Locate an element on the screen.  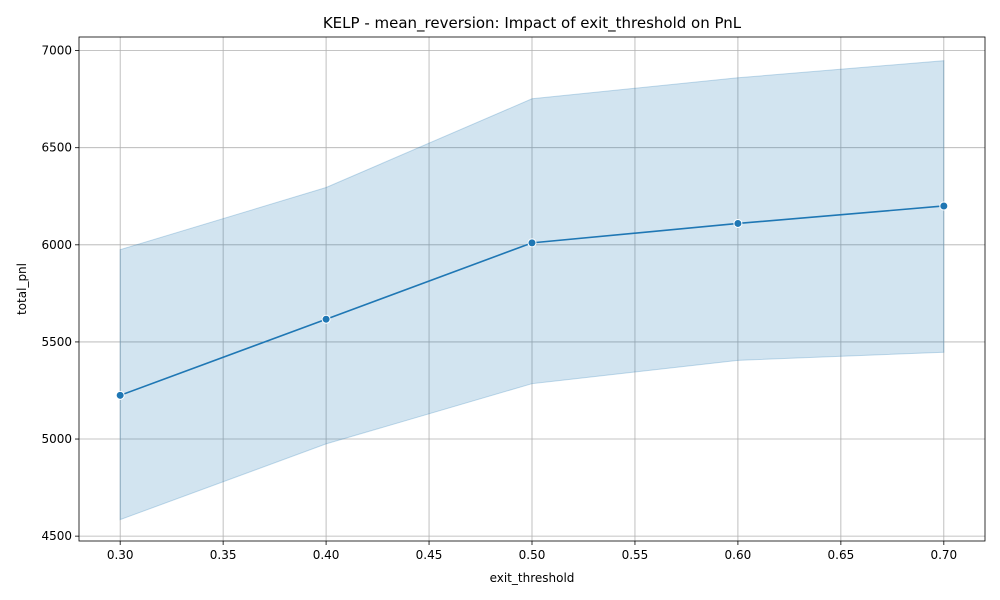
x-ticks: 0.30 0.35 0.40 0.45 0.50 0.55 0.60 0.65 0.70 is located at coordinates (532, 551).